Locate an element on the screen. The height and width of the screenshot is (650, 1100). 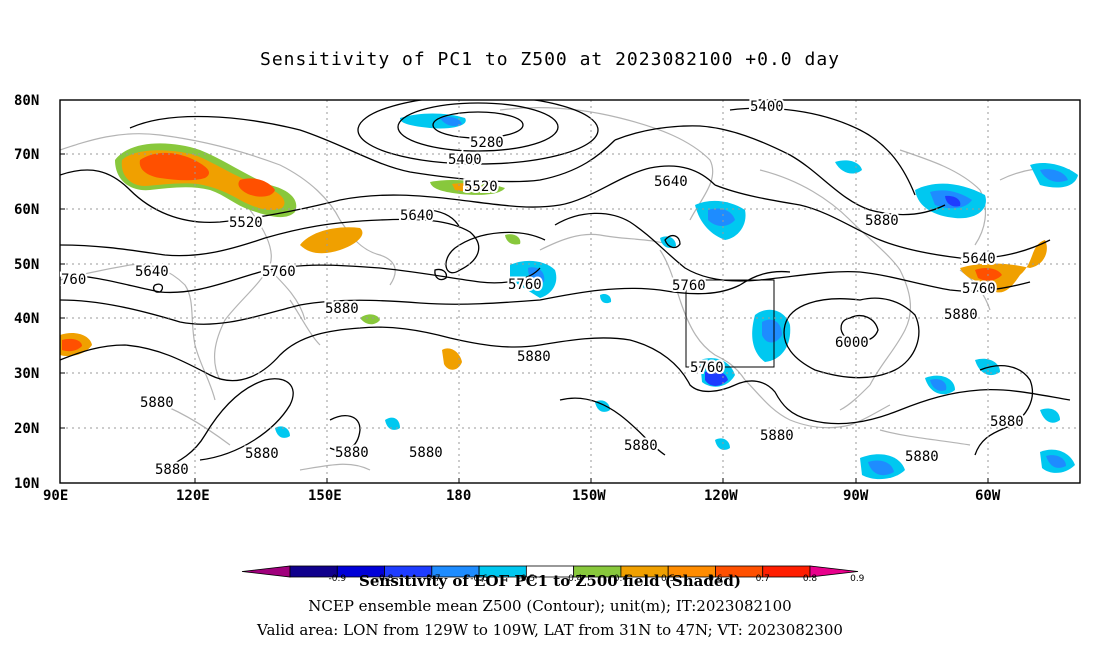
colorbar-label: -0.9 is located at coordinates (337, 579).